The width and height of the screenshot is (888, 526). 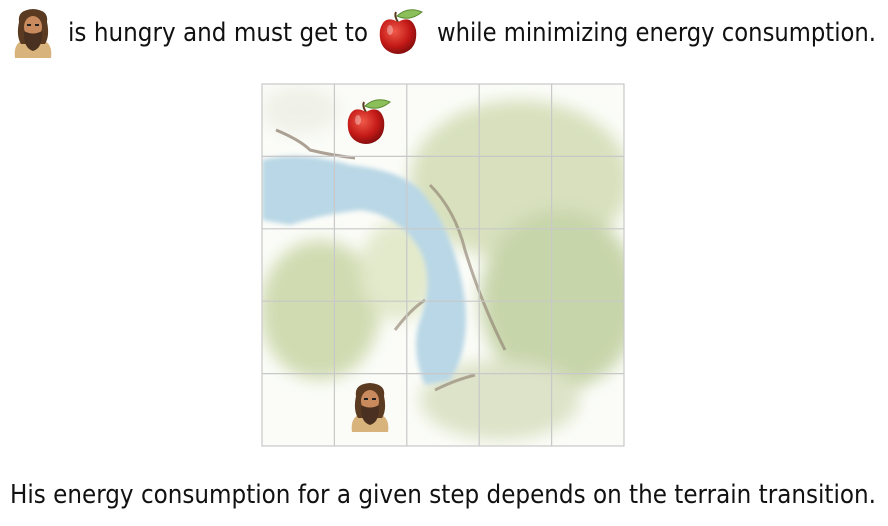 I want to click on caveman-icon, so click(x=33, y=33).